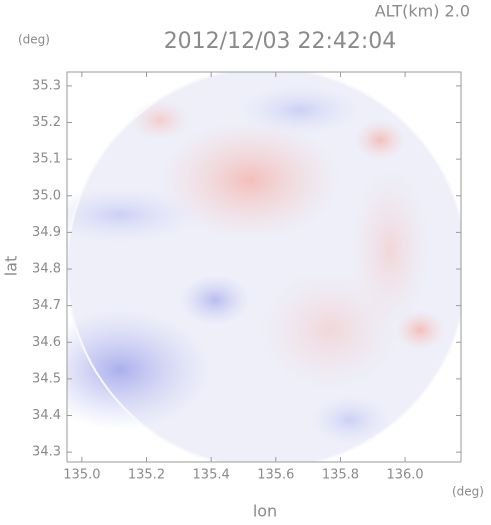 The height and width of the screenshot is (525, 491). I want to click on y-tick-label: 35.2, so click(46, 122).